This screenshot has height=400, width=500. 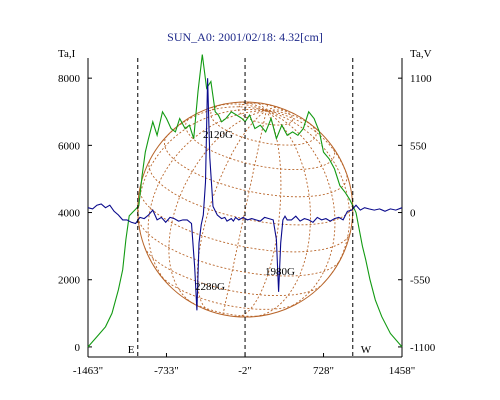 What do you see at coordinates (245, 37) in the screenshot?
I see `chart-title: SUN_A0: 2001/02/18: 4.32[cm]` at bounding box center [245, 37].